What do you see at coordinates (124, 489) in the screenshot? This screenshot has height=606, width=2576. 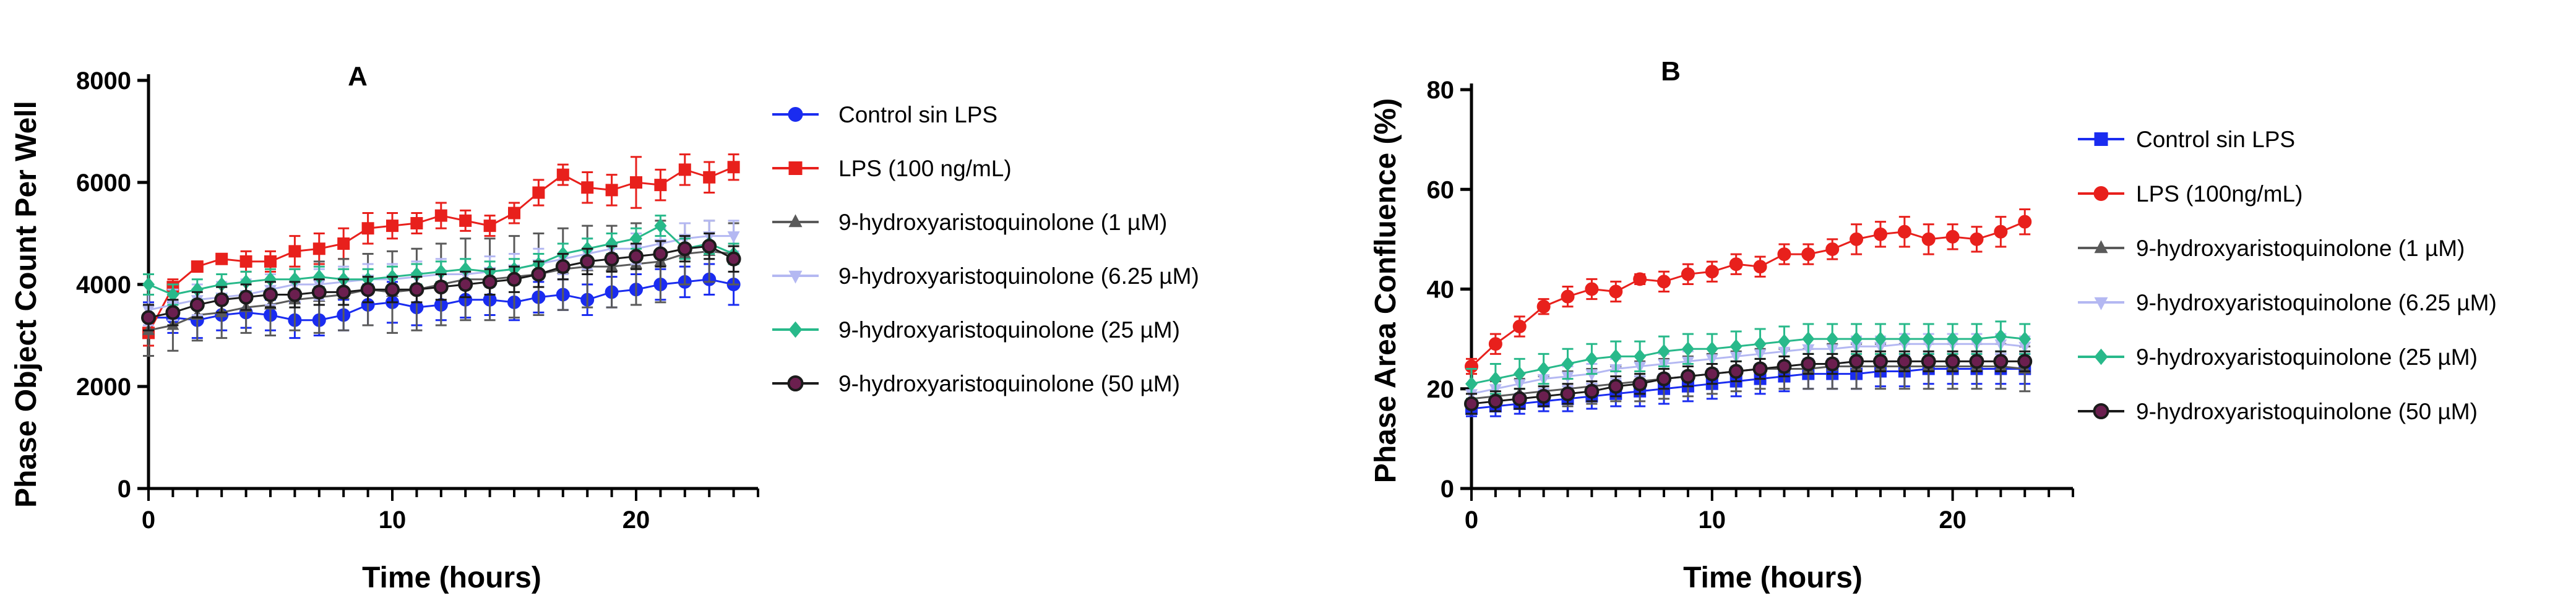 I see `panel-a-y-tick-label: 0` at bounding box center [124, 489].